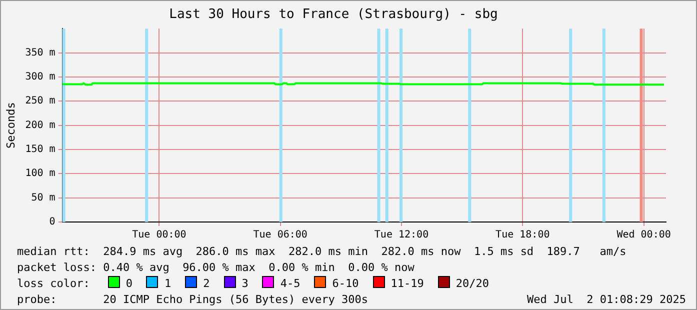  I want to click on x-tick-label: Tue 18:00, so click(523, 235).